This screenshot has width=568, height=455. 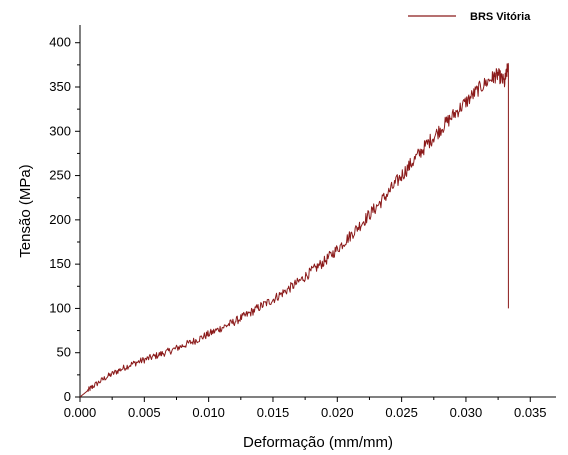 I want to click on x-tick-label: 0.000, so click(x=80, y=412).